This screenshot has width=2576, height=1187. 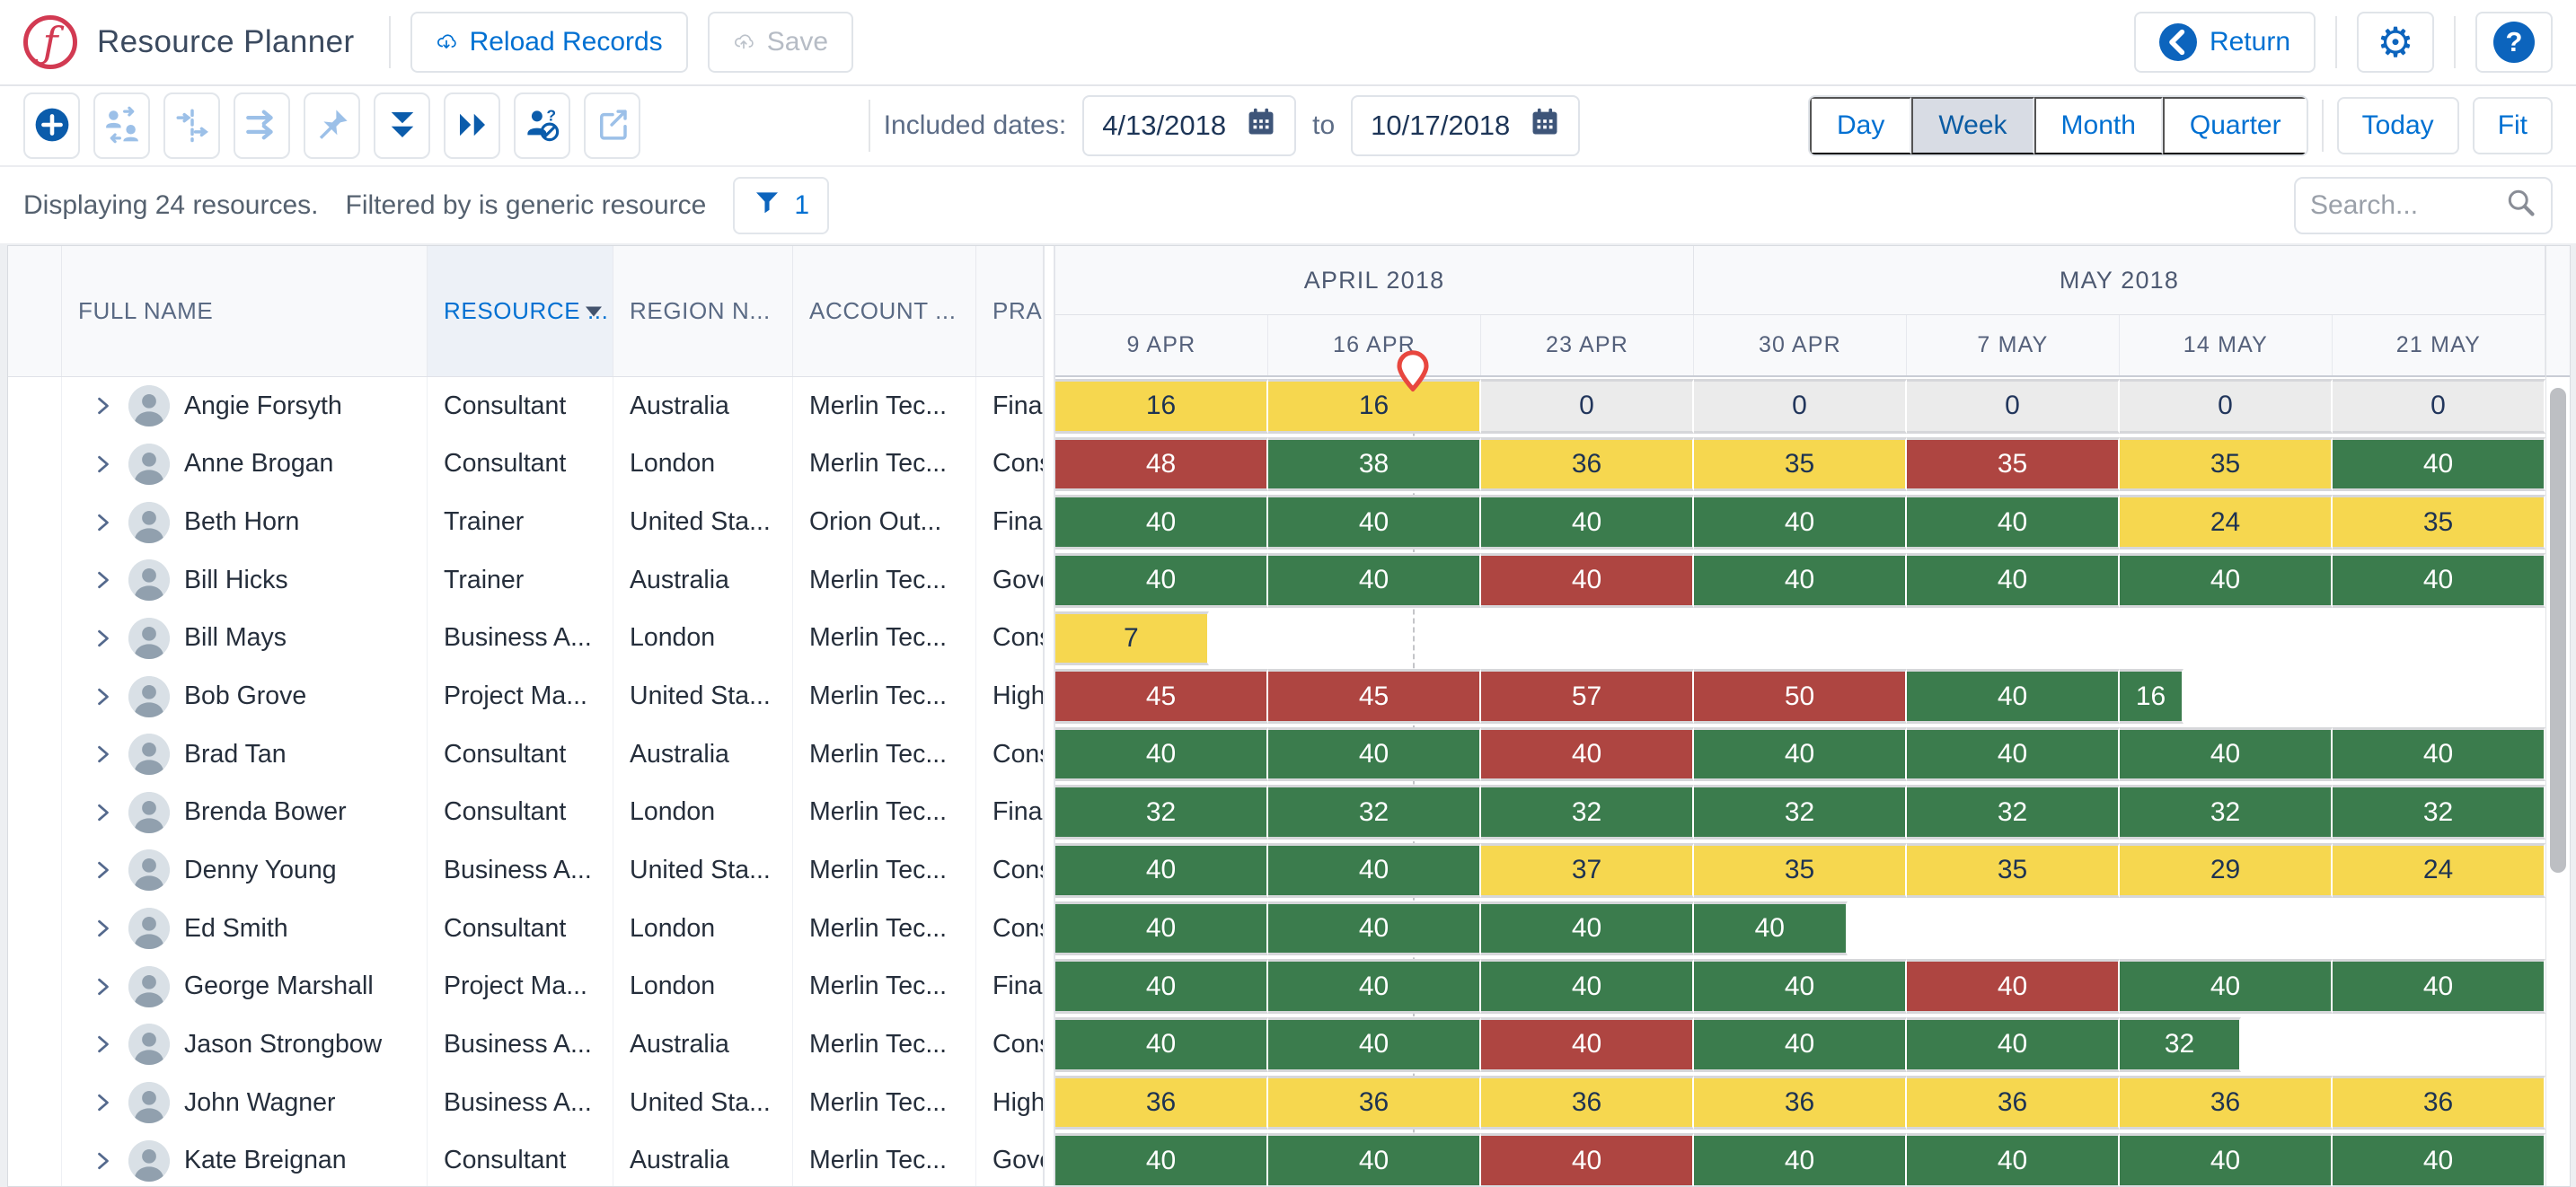 I want to click on filter-button: 1, so click(x=781, y=205).